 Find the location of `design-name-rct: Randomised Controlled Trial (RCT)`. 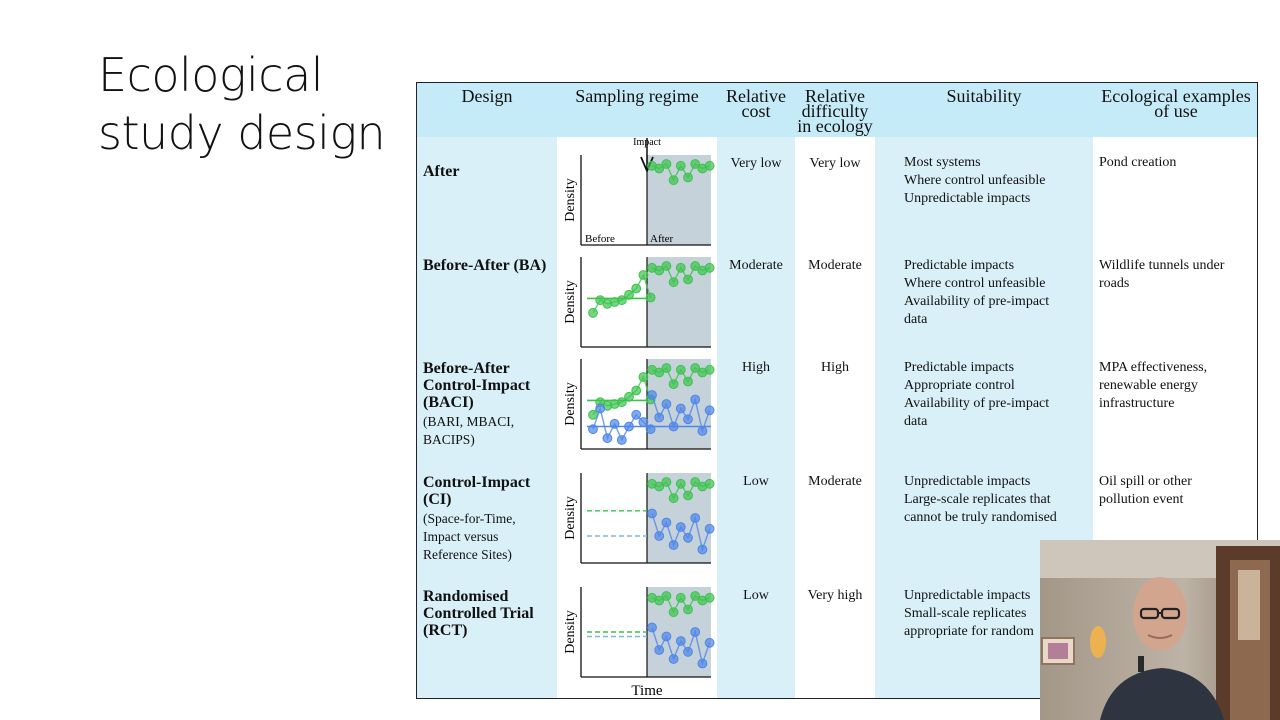

design-name-rct: Randomised Controlled Trial (RCT) is located at coordinates (478, 613).